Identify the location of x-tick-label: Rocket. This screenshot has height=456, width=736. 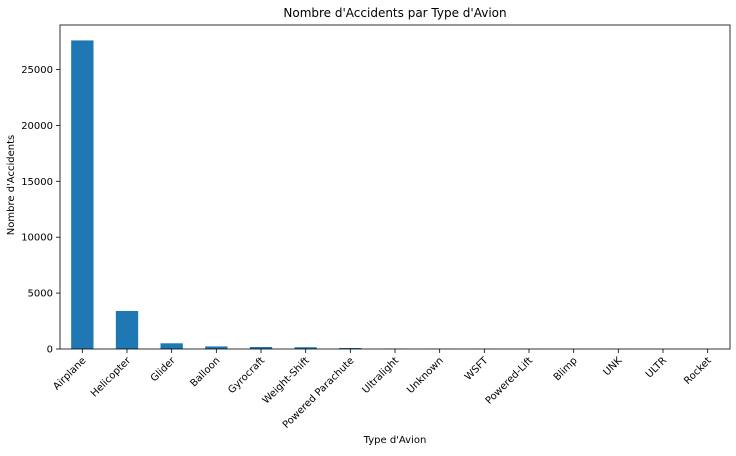
(698, 371).